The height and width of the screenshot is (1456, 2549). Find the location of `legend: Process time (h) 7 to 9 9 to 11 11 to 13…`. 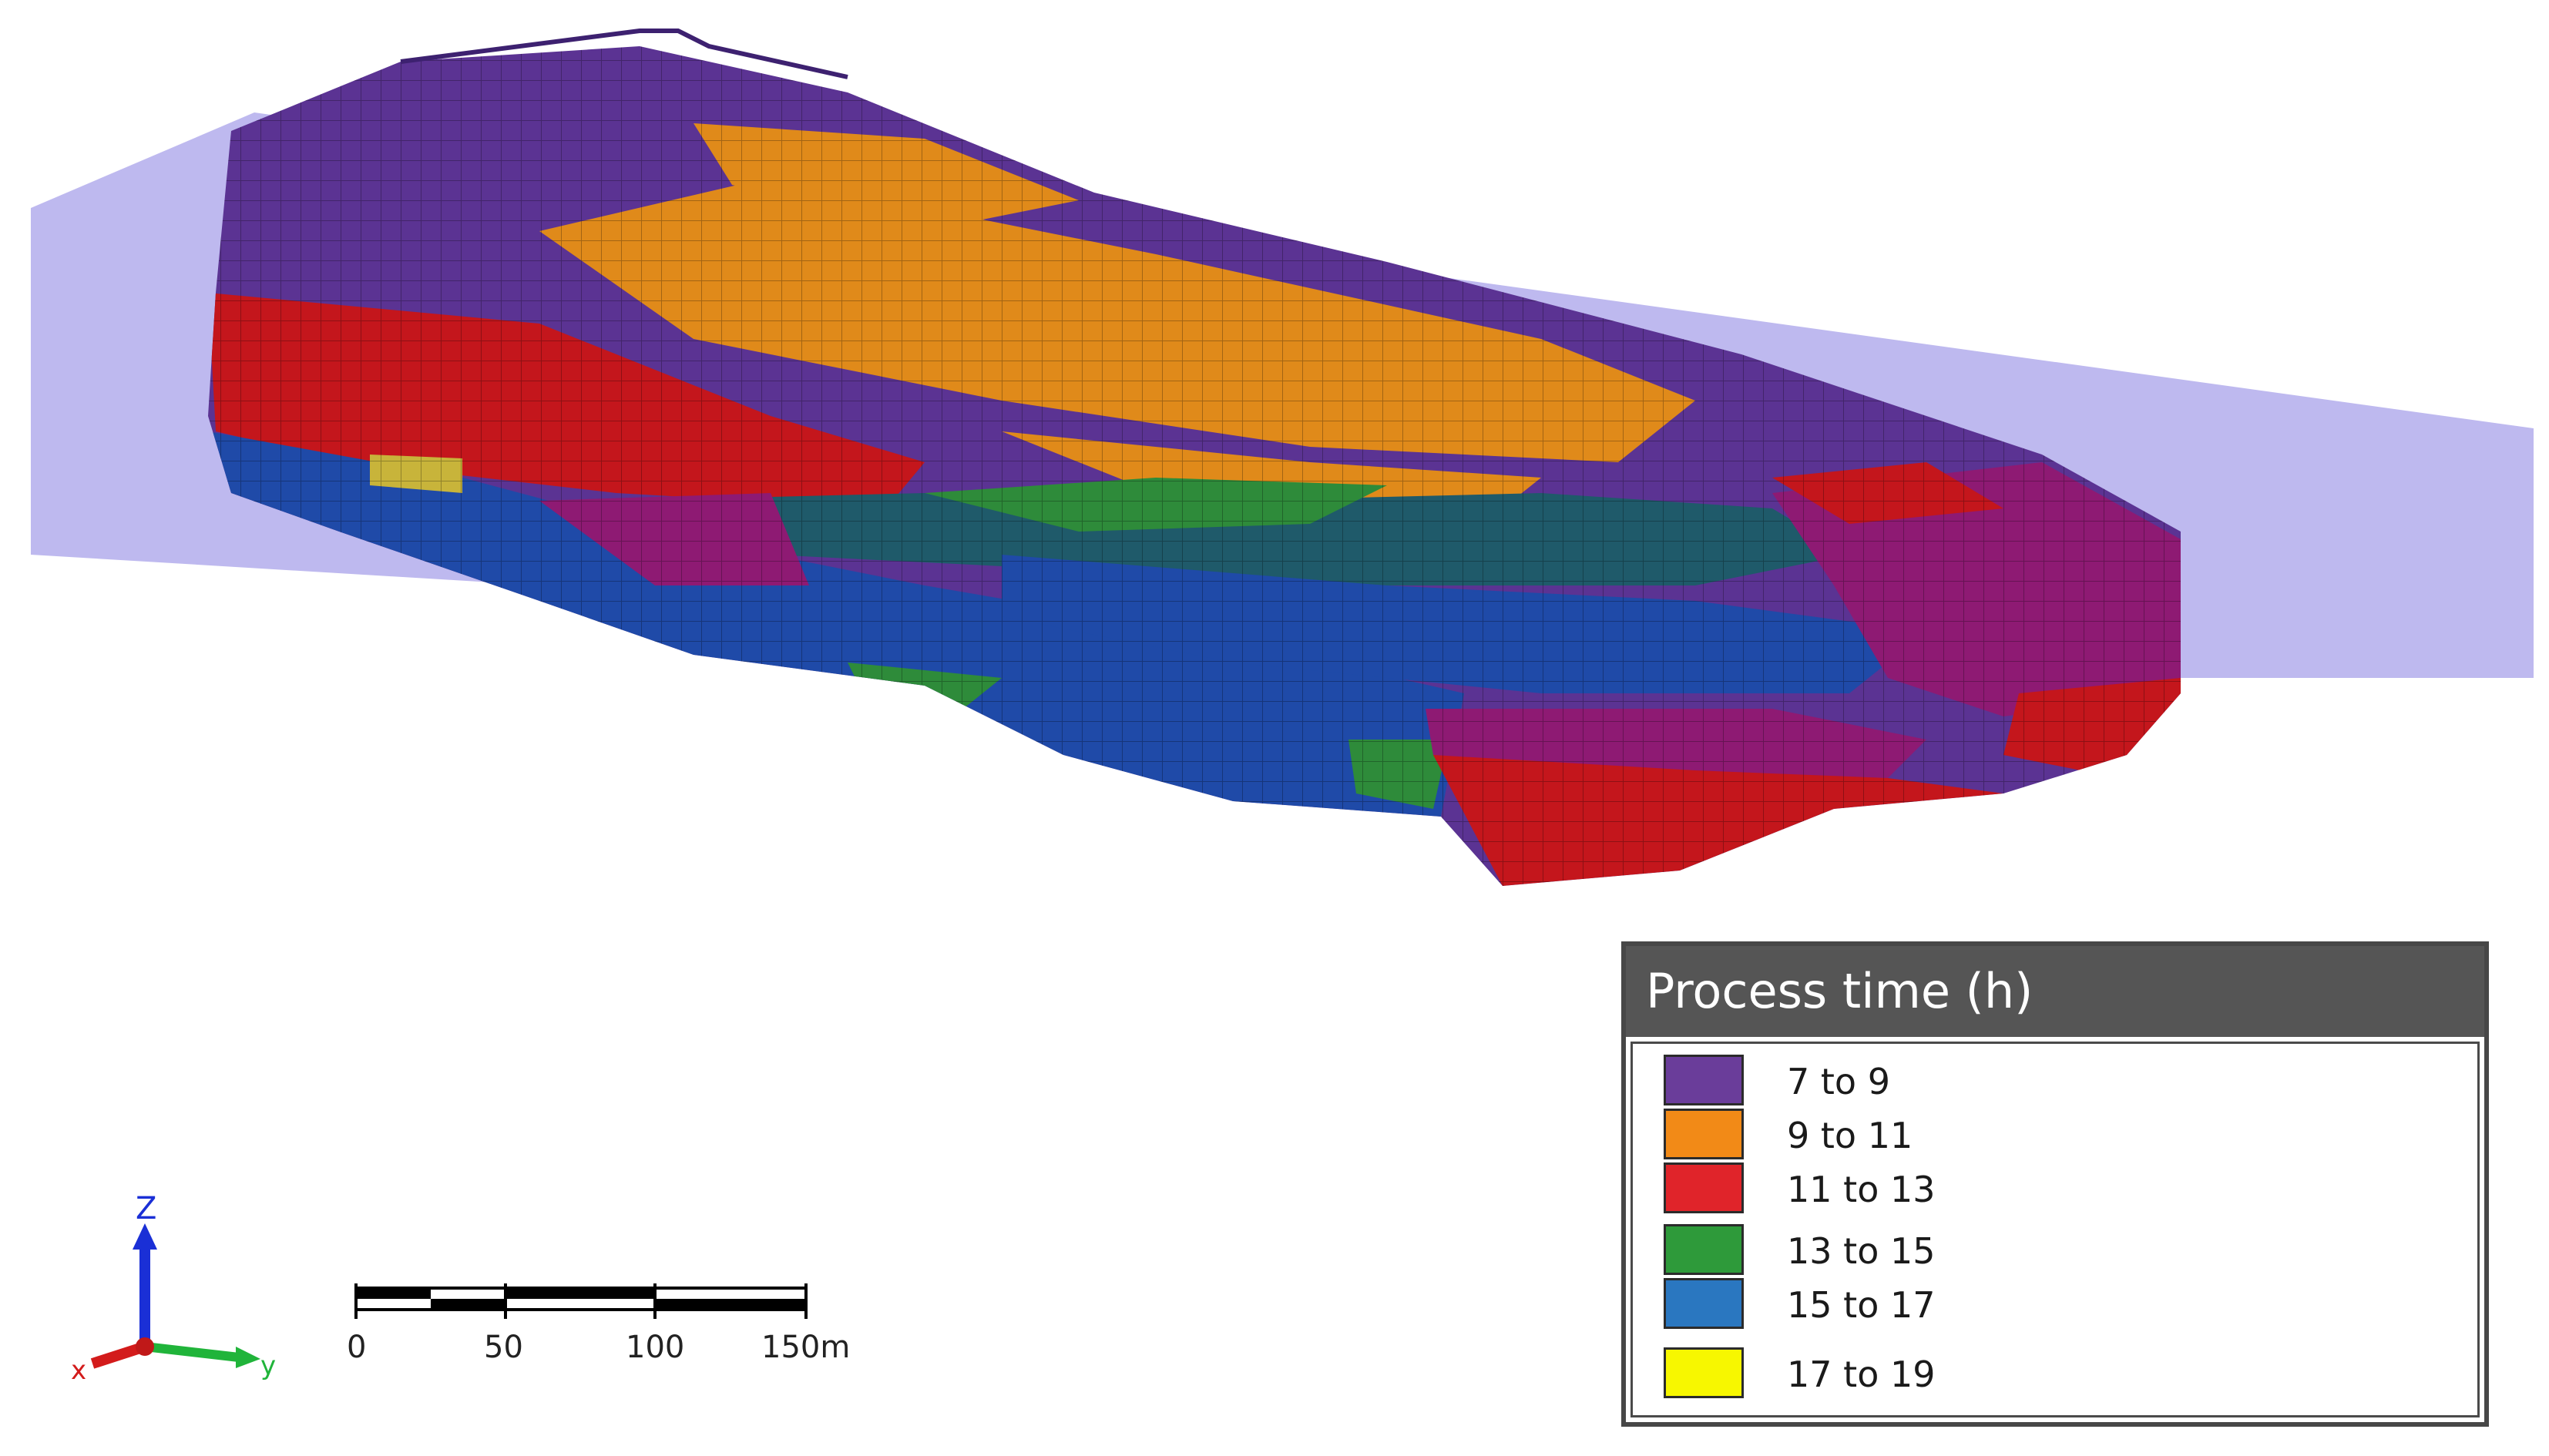

legend: Process time (h) 7 to 9 9 to 11 11 to 13… is located at coordinates (2055, 1184).